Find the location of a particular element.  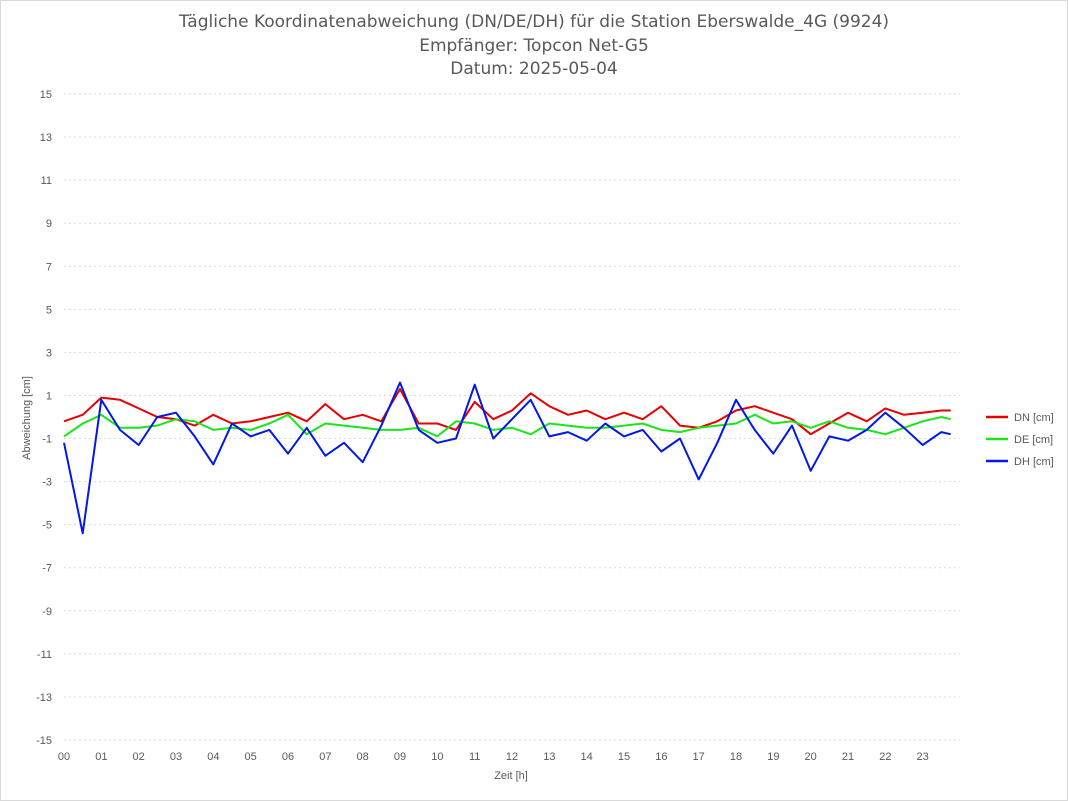

y-tick-label: 11 is located at coordinates (46, 181).